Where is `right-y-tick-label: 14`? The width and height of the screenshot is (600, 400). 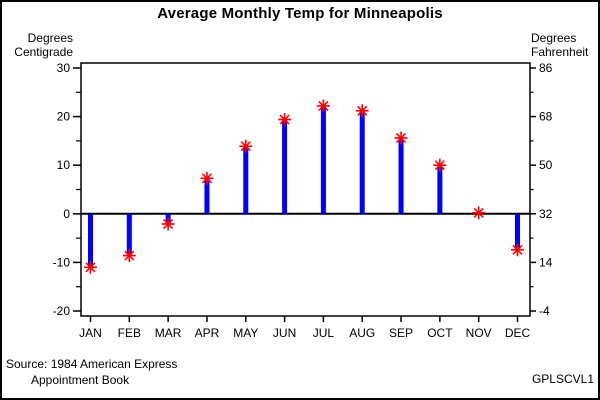 right-y-tick-label: 14 is located at coordinates (546, 262).